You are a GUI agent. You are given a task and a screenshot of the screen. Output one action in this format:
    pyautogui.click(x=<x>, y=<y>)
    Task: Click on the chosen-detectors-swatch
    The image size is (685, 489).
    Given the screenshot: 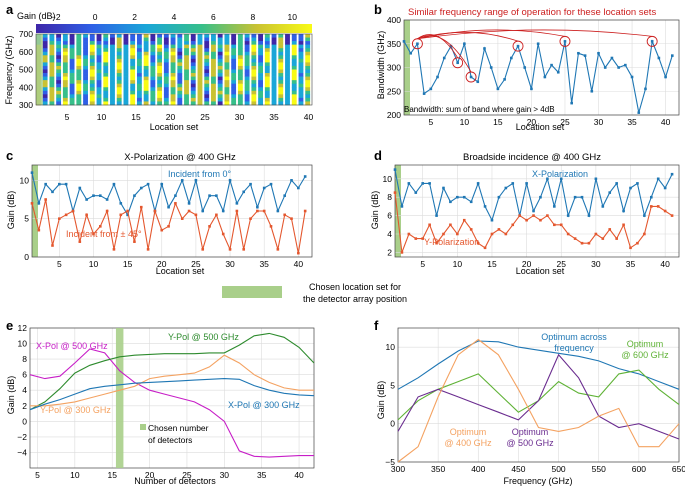 What is the action you would take?
    pyautogui.click(x=143, y=427)
    